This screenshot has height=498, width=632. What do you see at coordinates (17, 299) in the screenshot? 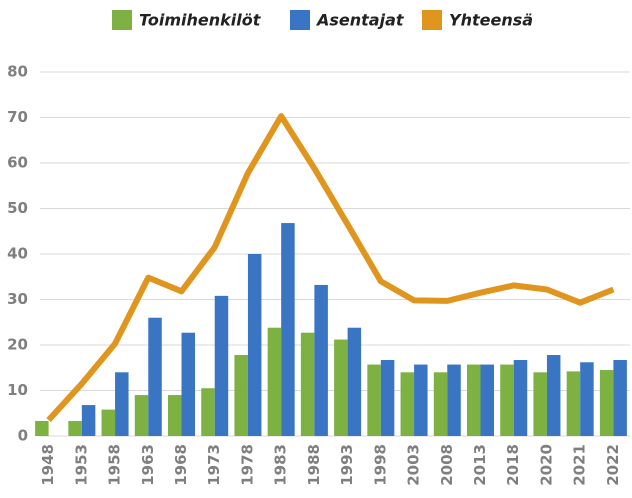
I see `y-tick-label: 30` at bounding box center [17, 299].